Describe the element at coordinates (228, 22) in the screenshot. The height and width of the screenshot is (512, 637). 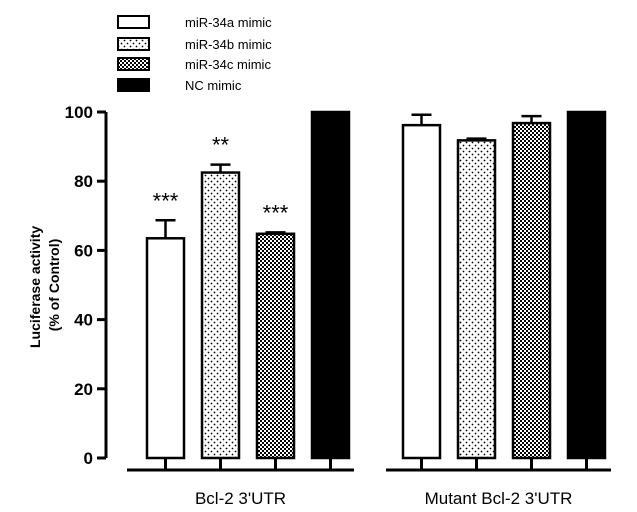
I see `legend-label: miR-34a mimic` at that location.